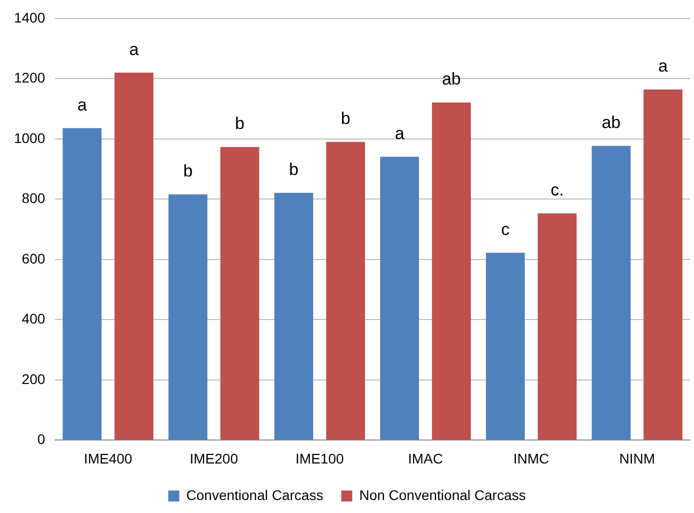 This screenshot has height=513, width=694. What do you see at coordinates (425, 458) in the screenshot?
I see `x-tick-label: IMAC` at bounding box center [425, 458].